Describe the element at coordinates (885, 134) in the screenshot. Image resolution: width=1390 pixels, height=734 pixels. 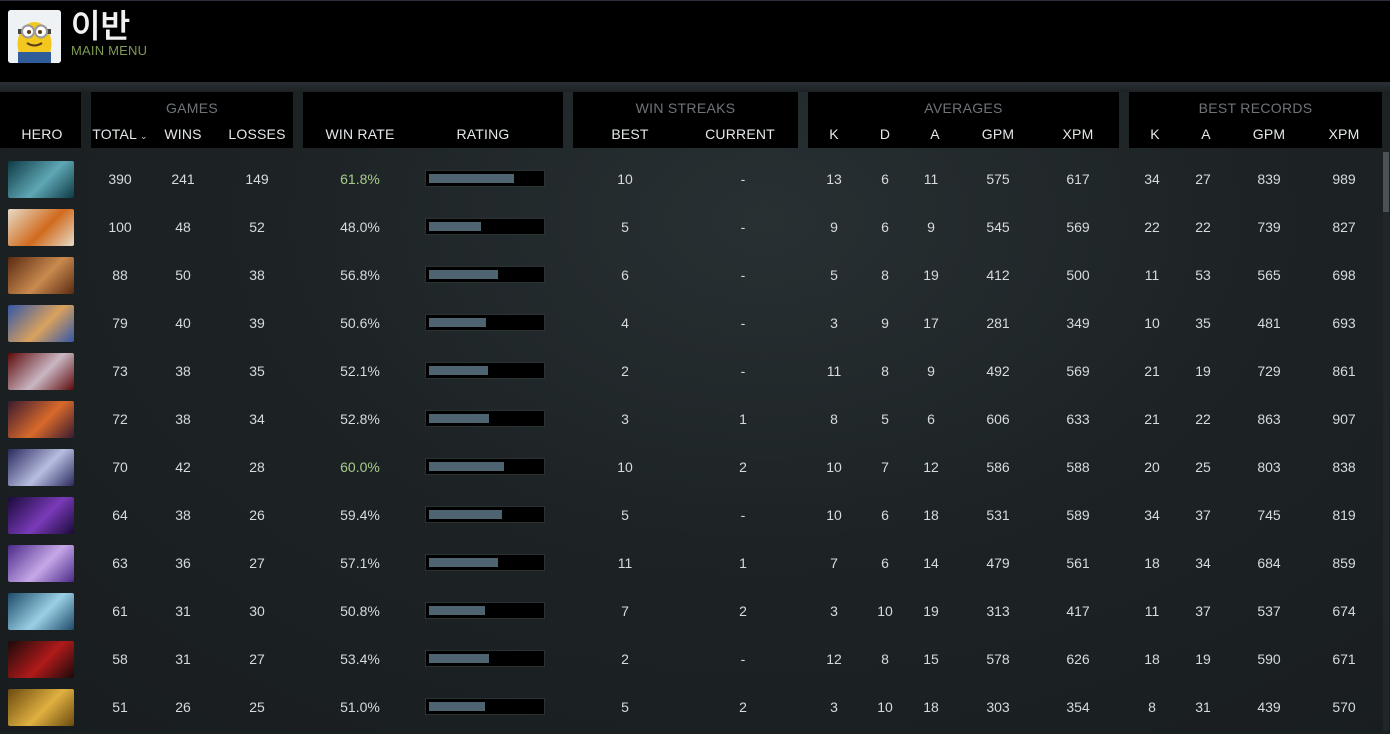
I see `avg-deaths-column-header: D` at that location.